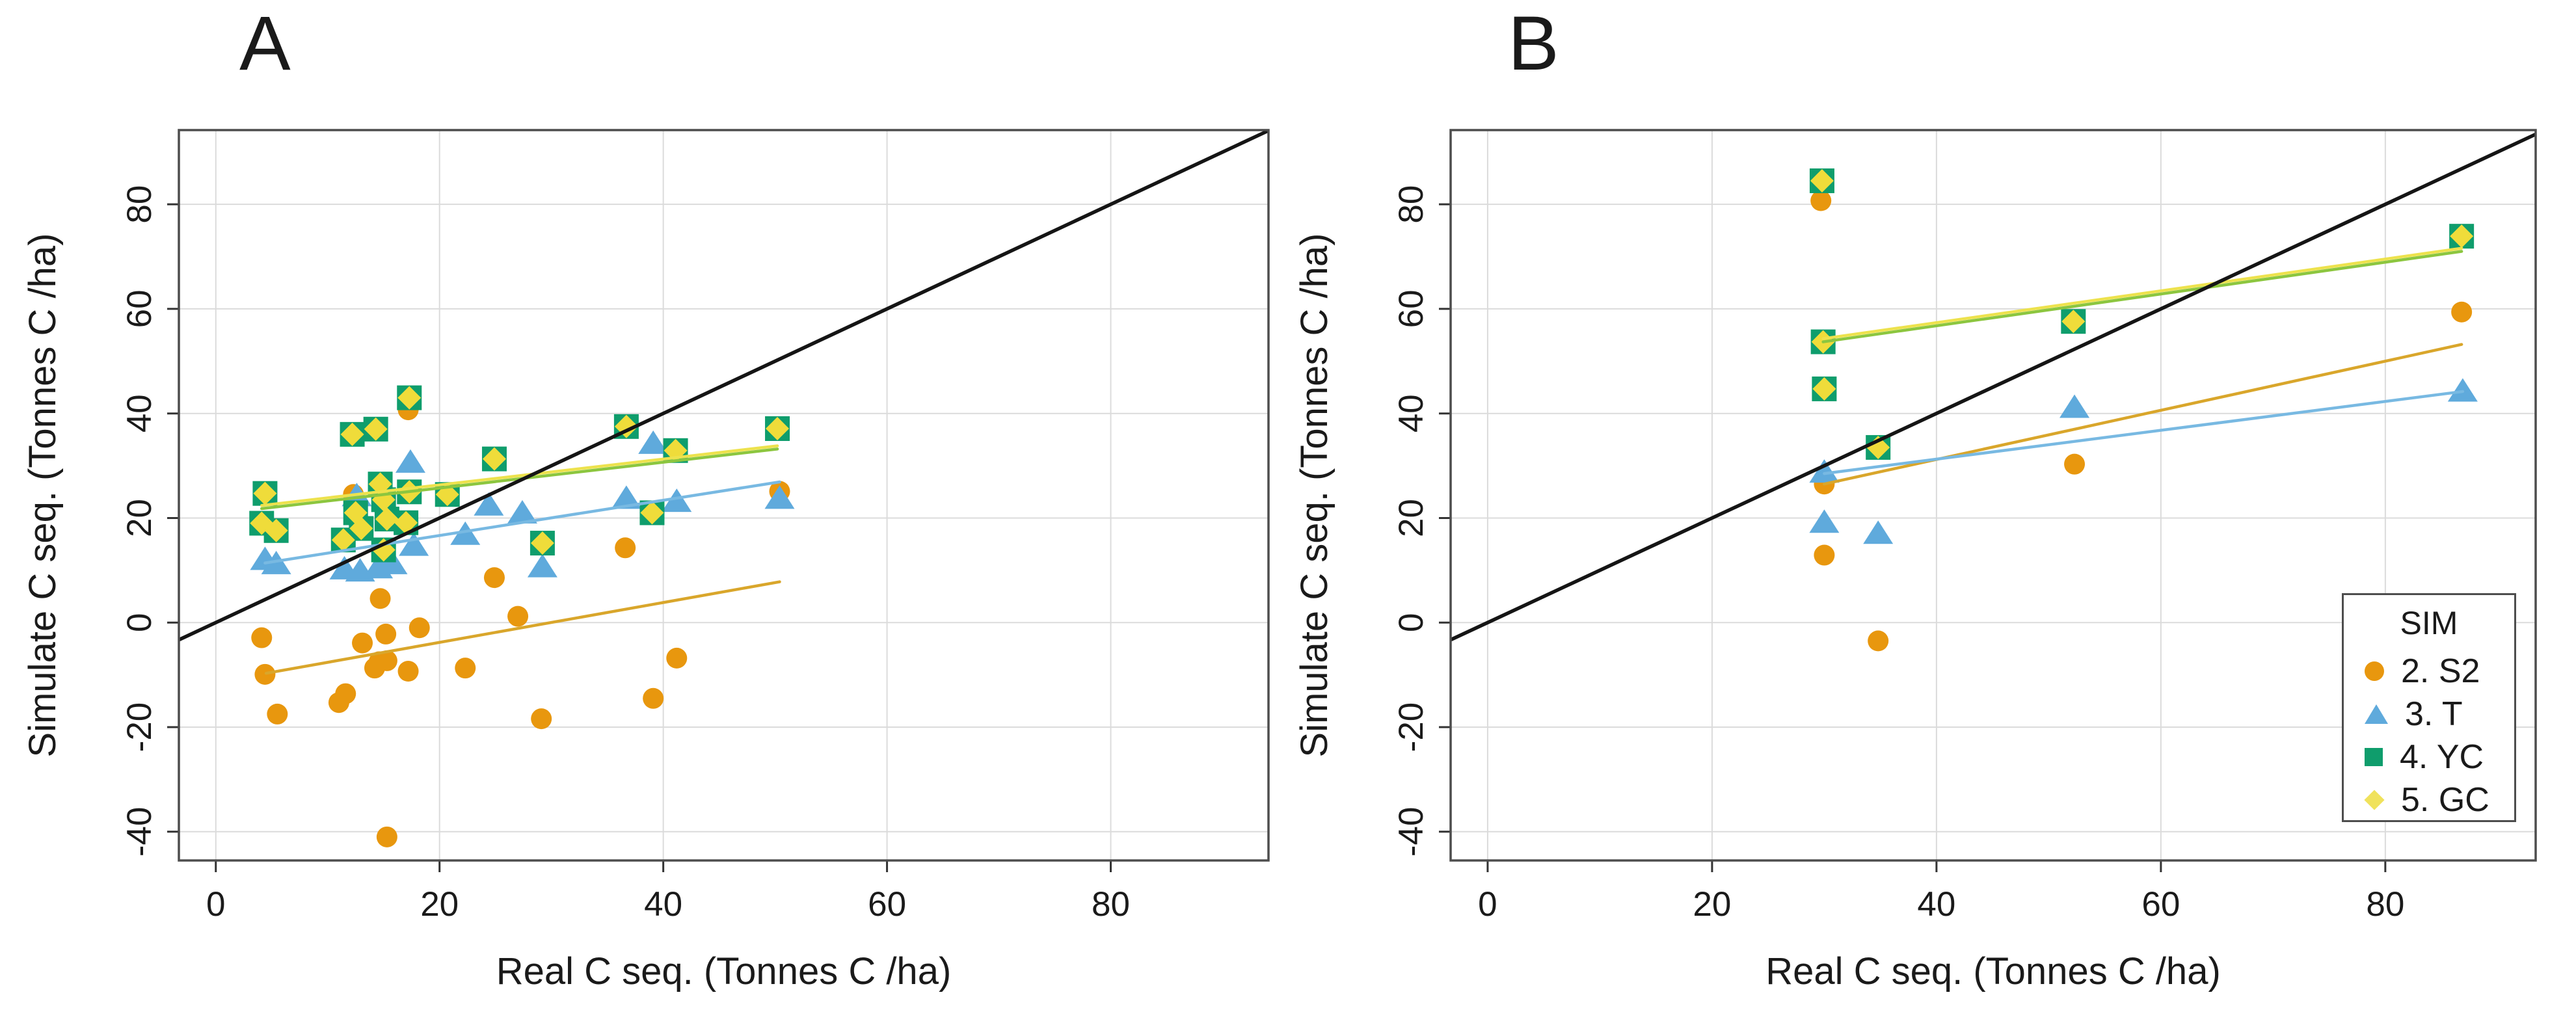 This screenshot has height=1012, width=2576. Describe the element at coordinates (1411, 518) in the screenshot. I see `y-axis-tick-label: 20` at that location.